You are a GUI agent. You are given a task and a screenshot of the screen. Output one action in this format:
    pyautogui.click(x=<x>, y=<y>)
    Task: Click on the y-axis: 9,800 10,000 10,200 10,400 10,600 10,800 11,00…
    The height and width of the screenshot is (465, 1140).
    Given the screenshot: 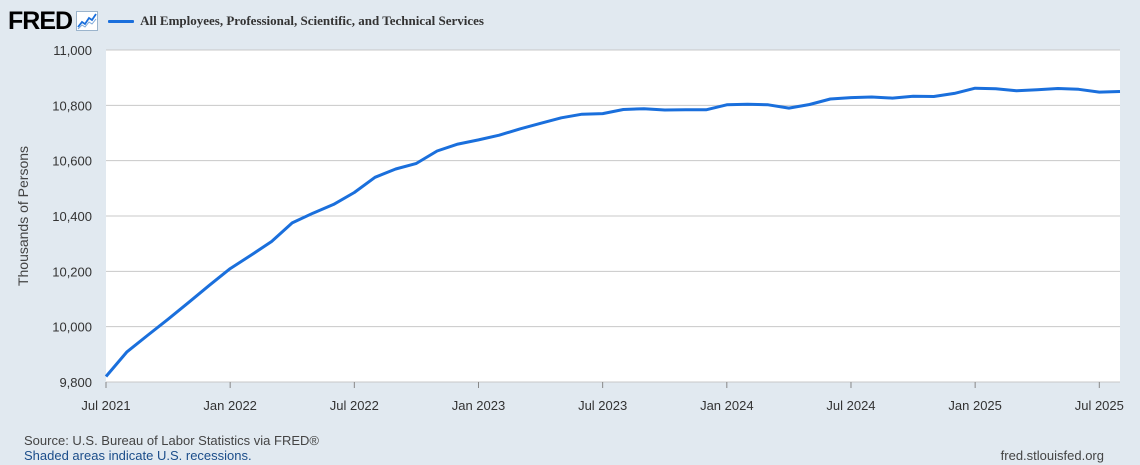 What is the action you would take?
    pyautogui.click(x=72, y=216)
    